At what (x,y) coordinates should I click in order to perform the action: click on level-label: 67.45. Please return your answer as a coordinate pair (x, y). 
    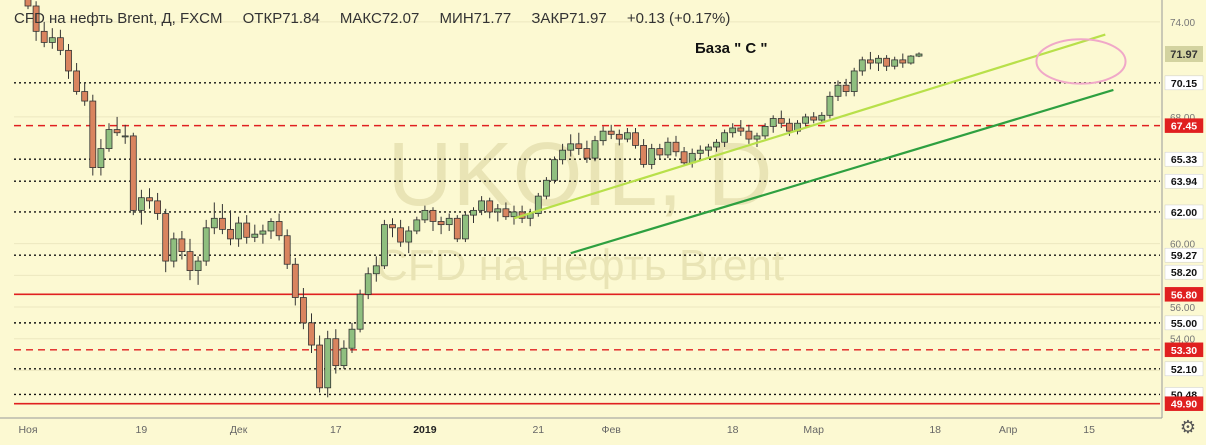
    Looking at the image, I should click on (1184, 127).